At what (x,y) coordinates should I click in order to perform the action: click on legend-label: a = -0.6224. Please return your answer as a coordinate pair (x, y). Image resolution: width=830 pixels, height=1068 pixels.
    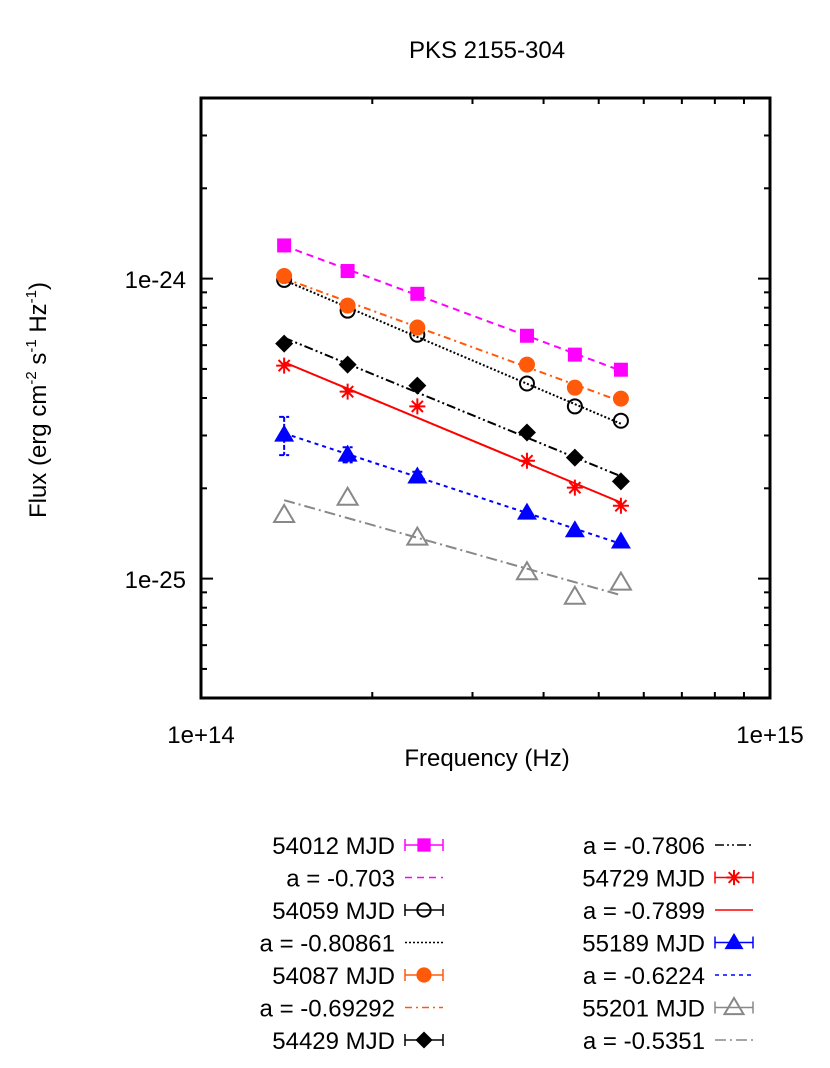
    Looking at the image, I should click on (644, 976).